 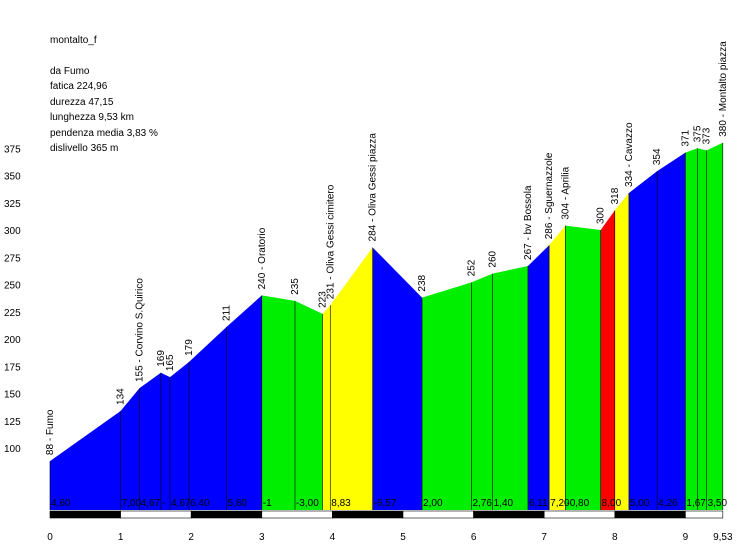 What do you see at coordinates (601, 215) in the screenshot?
I see `elevation-label: 300` at bounding box center [601, 215].